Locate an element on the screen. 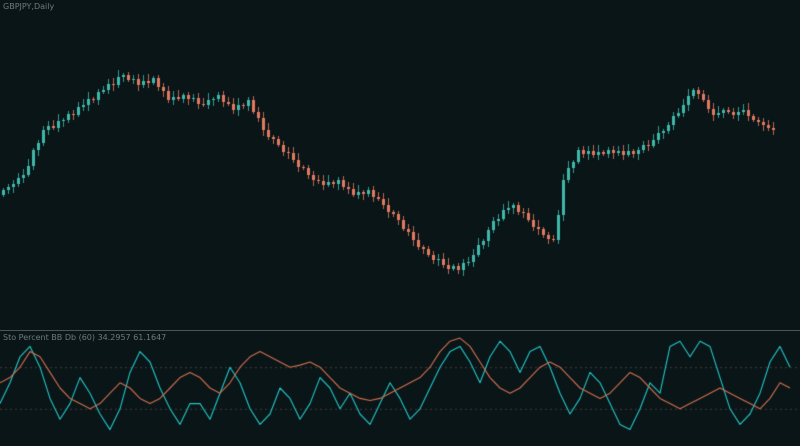 This screenshot has height=446, width=800. panel-divider is located at coordinates (400, 330).